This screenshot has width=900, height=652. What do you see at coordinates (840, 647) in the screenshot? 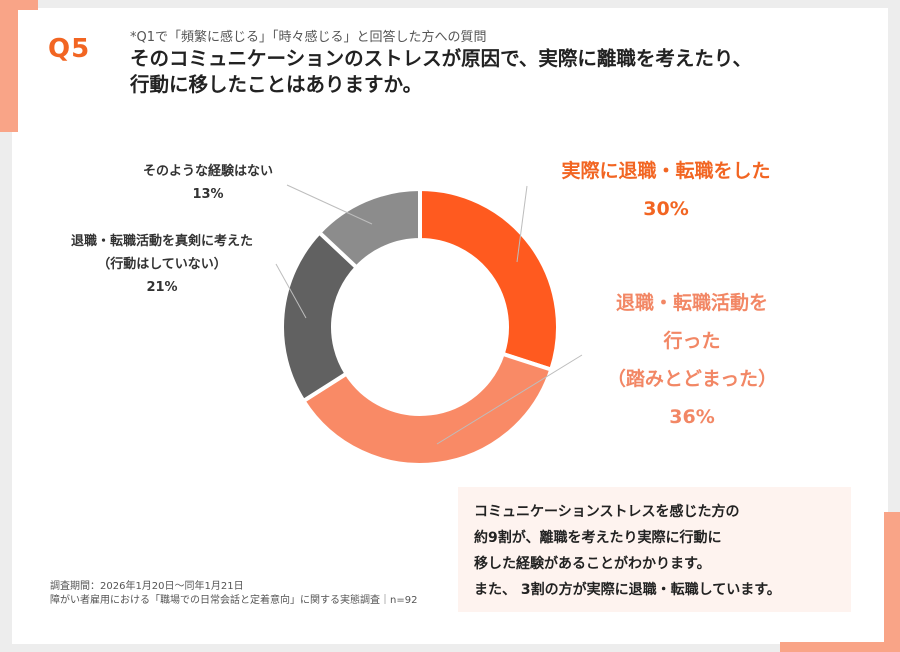
I see `corner-accent-bottom-right-bar` at bounding box center [840, 647].